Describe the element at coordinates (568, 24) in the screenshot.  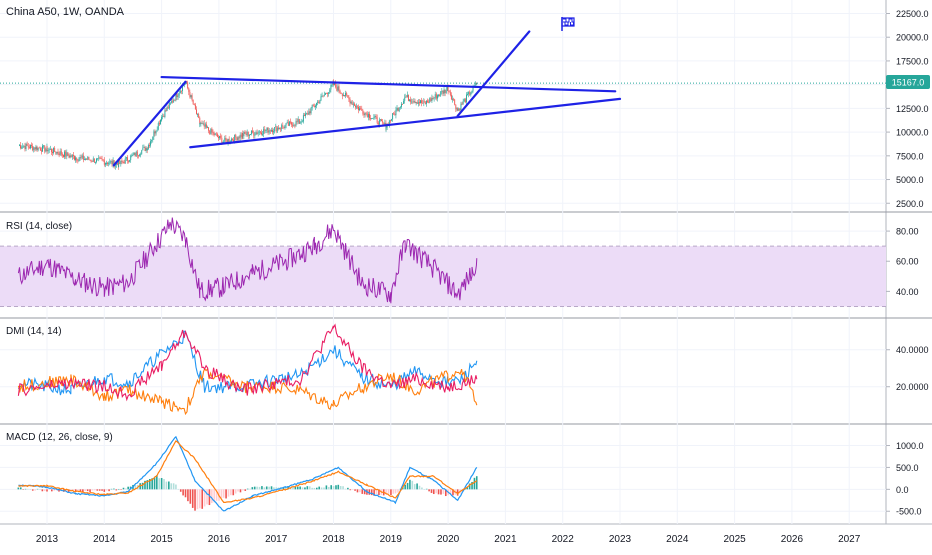
I see `flag-icon` at that location.